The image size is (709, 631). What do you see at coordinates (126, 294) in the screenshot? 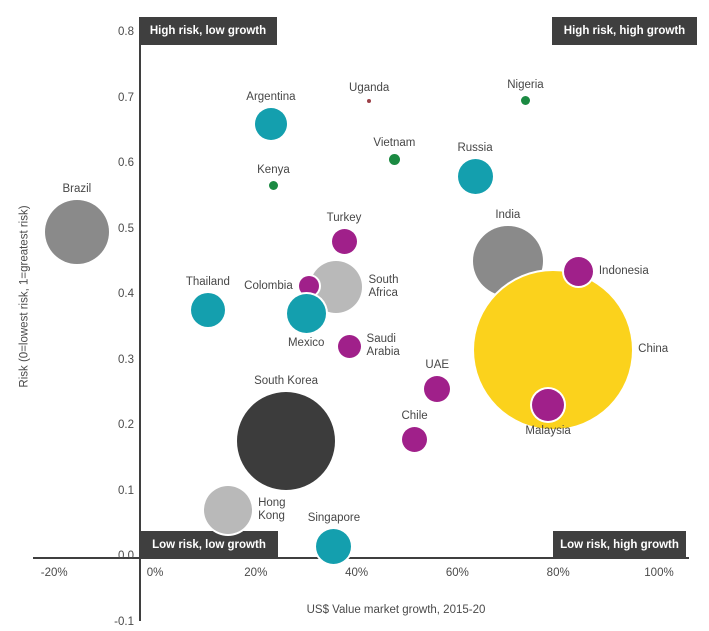
I see `y-tick-0.4: 0.4` at bounding box center [126, 294].